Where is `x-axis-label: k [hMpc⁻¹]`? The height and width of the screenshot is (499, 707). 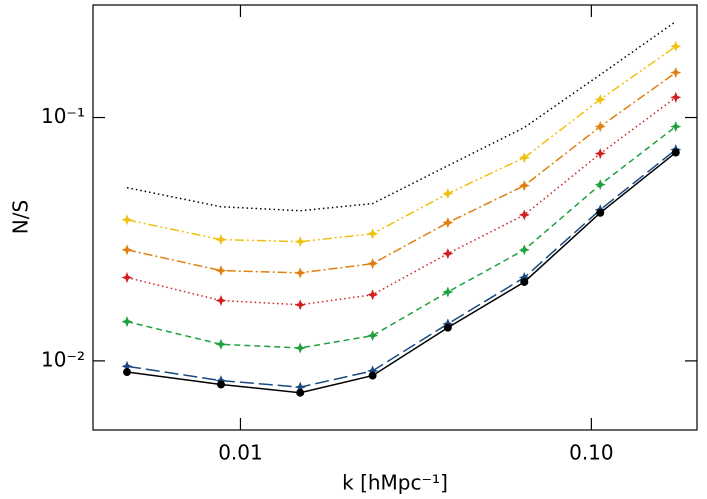 x-axis-label: k [hMpc⁻¹] is located at coordinates (395, 483).